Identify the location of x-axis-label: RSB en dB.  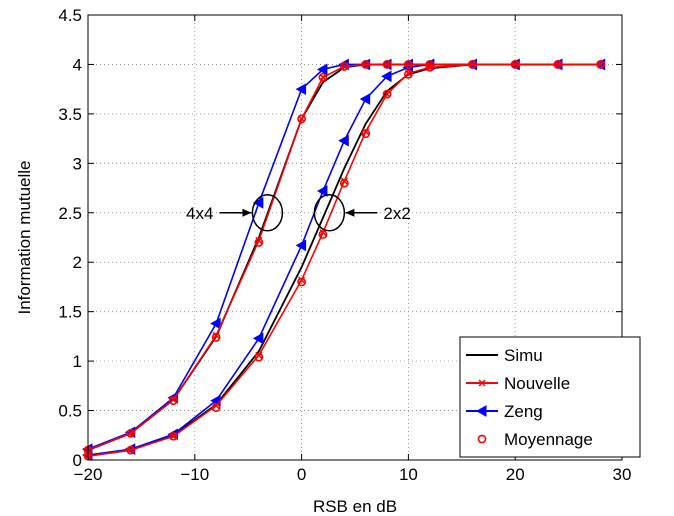
(355, 506).